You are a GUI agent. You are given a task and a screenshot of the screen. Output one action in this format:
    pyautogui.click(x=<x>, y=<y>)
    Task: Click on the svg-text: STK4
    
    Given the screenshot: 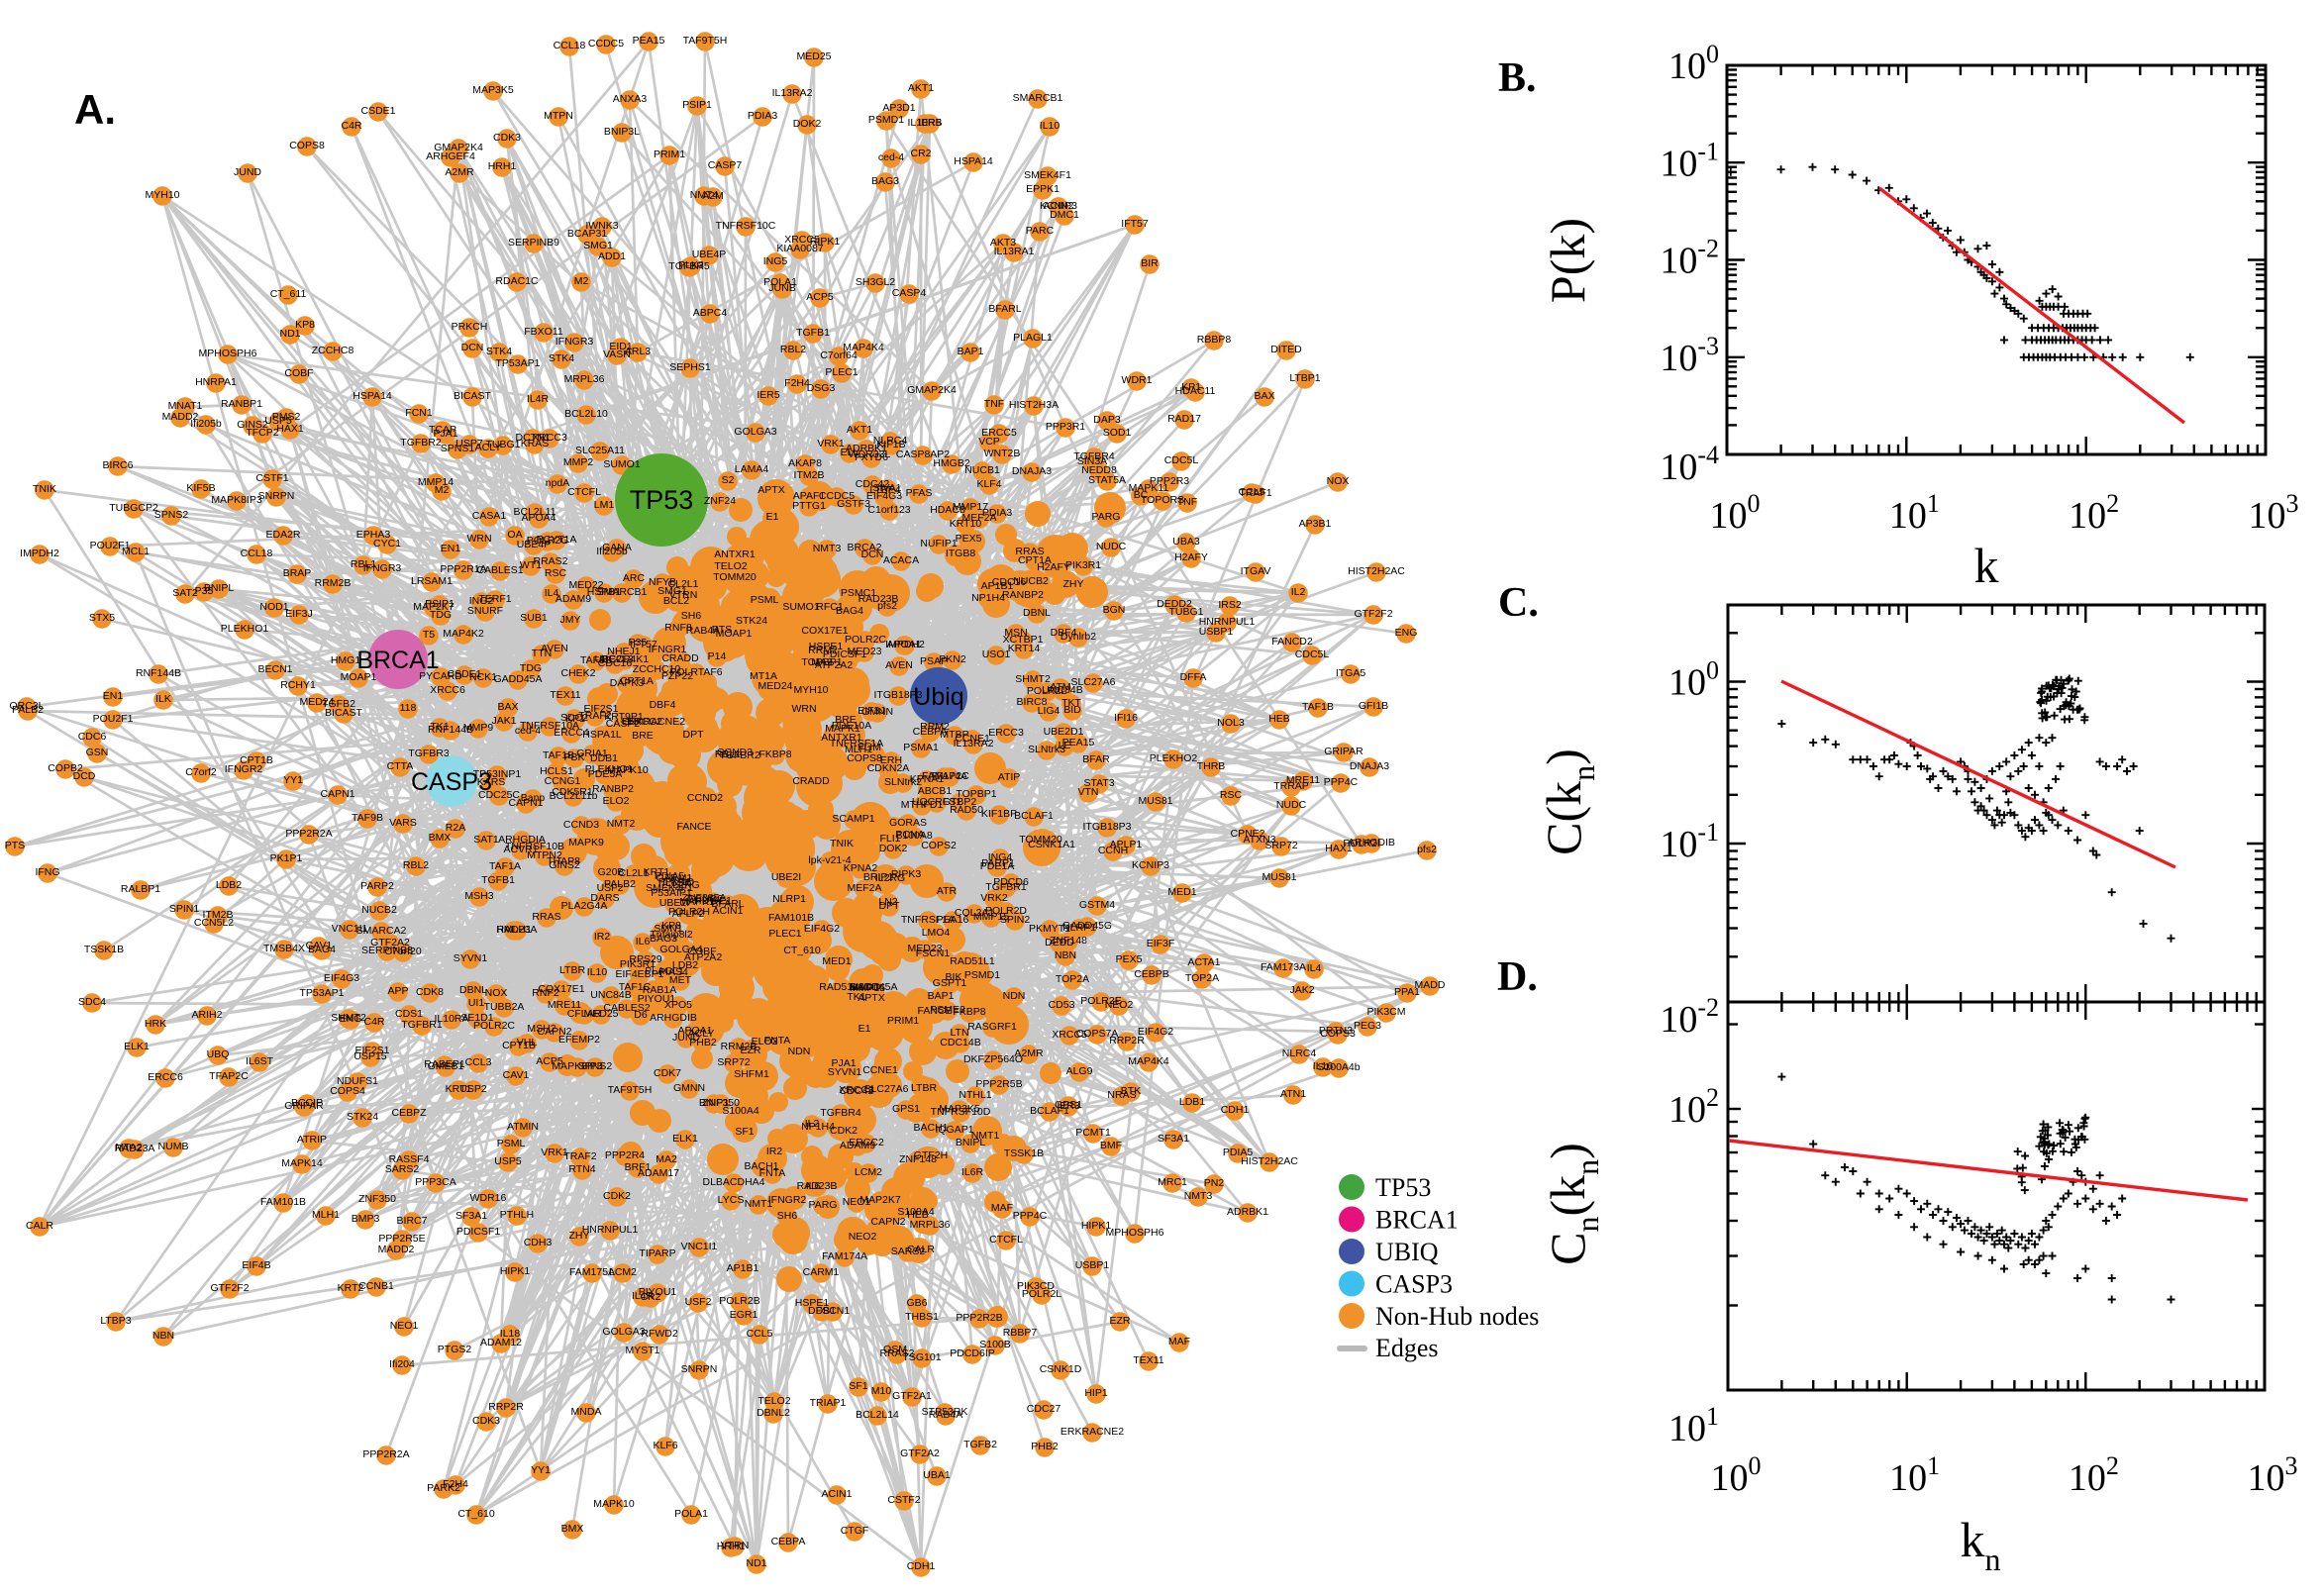 What is the action you would take?
    pyautogui.click(x=561, y=358)
    